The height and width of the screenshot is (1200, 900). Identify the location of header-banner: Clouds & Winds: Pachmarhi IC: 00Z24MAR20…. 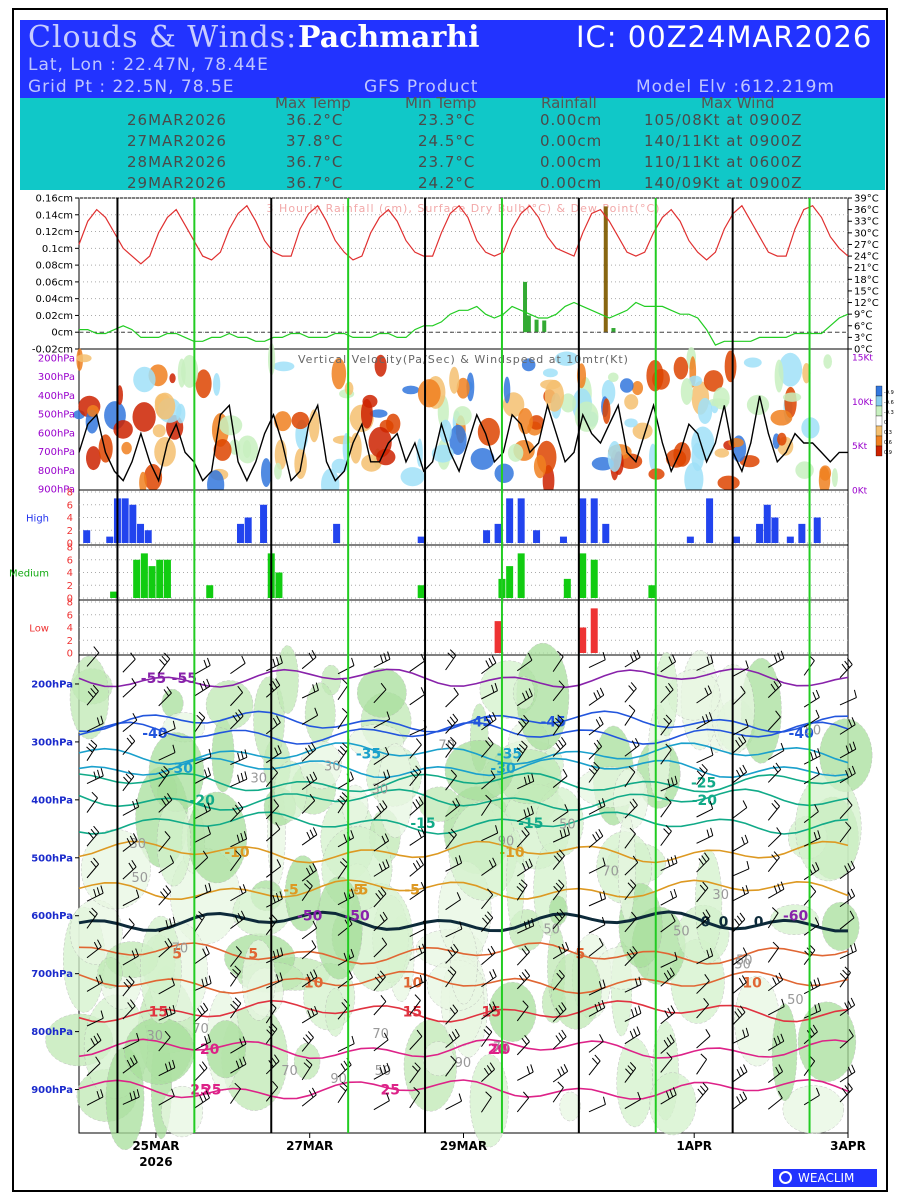
(452, 59).